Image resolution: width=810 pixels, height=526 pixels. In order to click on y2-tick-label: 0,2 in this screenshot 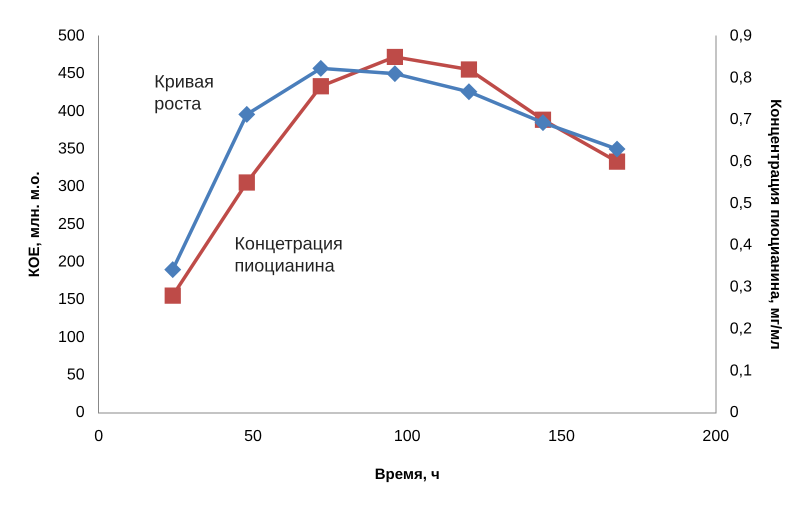, I will do `click(741, 329)`.